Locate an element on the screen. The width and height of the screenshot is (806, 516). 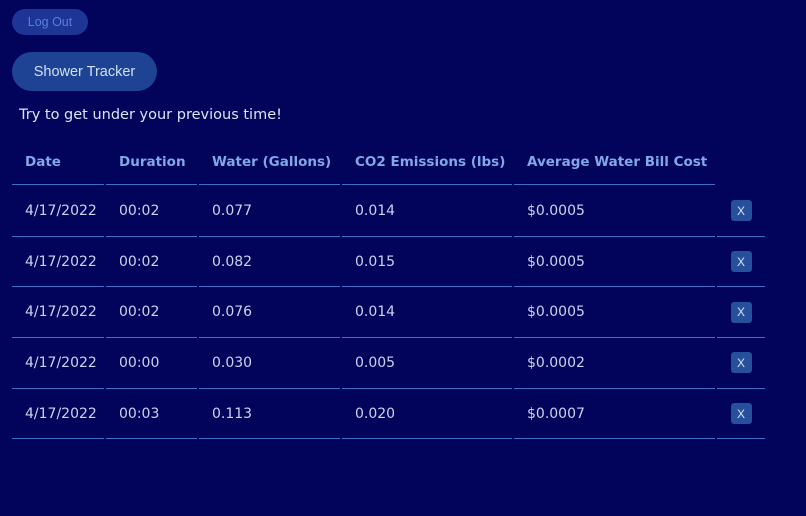
cell-cost: $0.0002 is located at coordinates (614, 363).